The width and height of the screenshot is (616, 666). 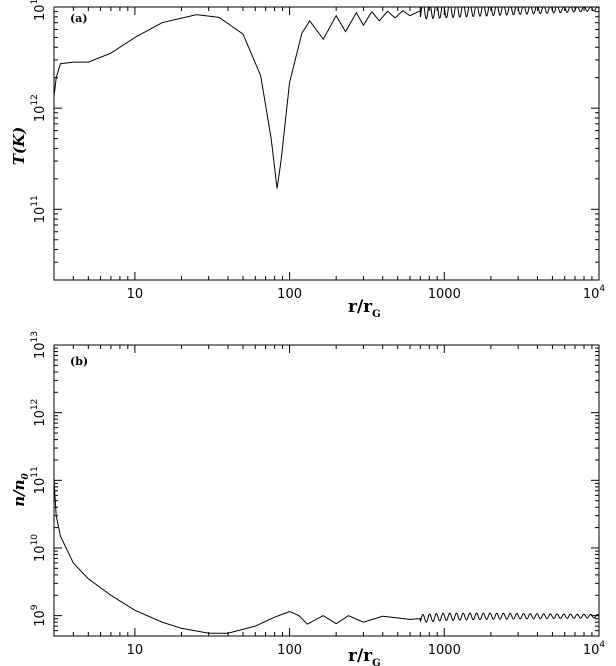 I want to click on x-tick-labels-b: 10 100 1000 10⁴, so click(x=366, y=649).